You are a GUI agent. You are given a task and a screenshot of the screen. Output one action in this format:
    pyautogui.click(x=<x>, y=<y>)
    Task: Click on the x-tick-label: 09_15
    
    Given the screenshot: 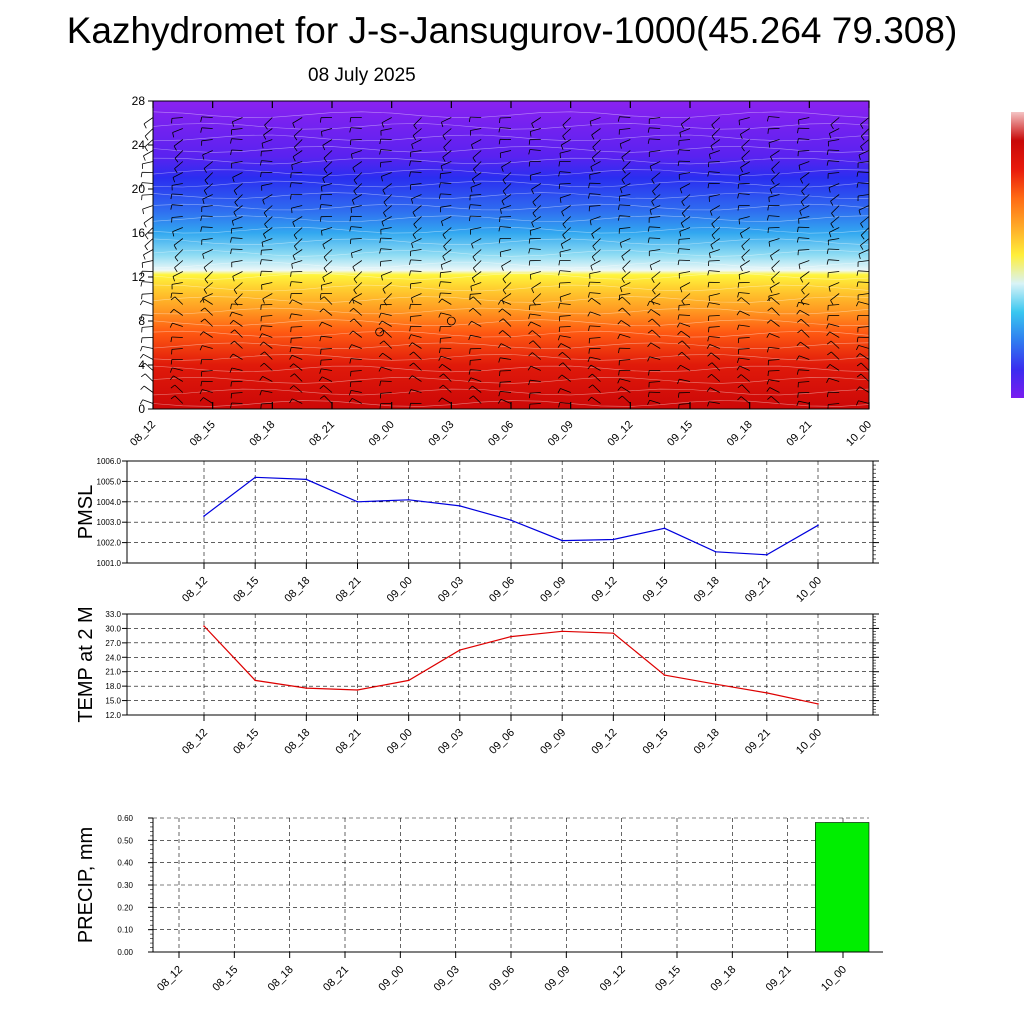 What is the action you would take?
    pyautogui.click(x=656, y=590)
    